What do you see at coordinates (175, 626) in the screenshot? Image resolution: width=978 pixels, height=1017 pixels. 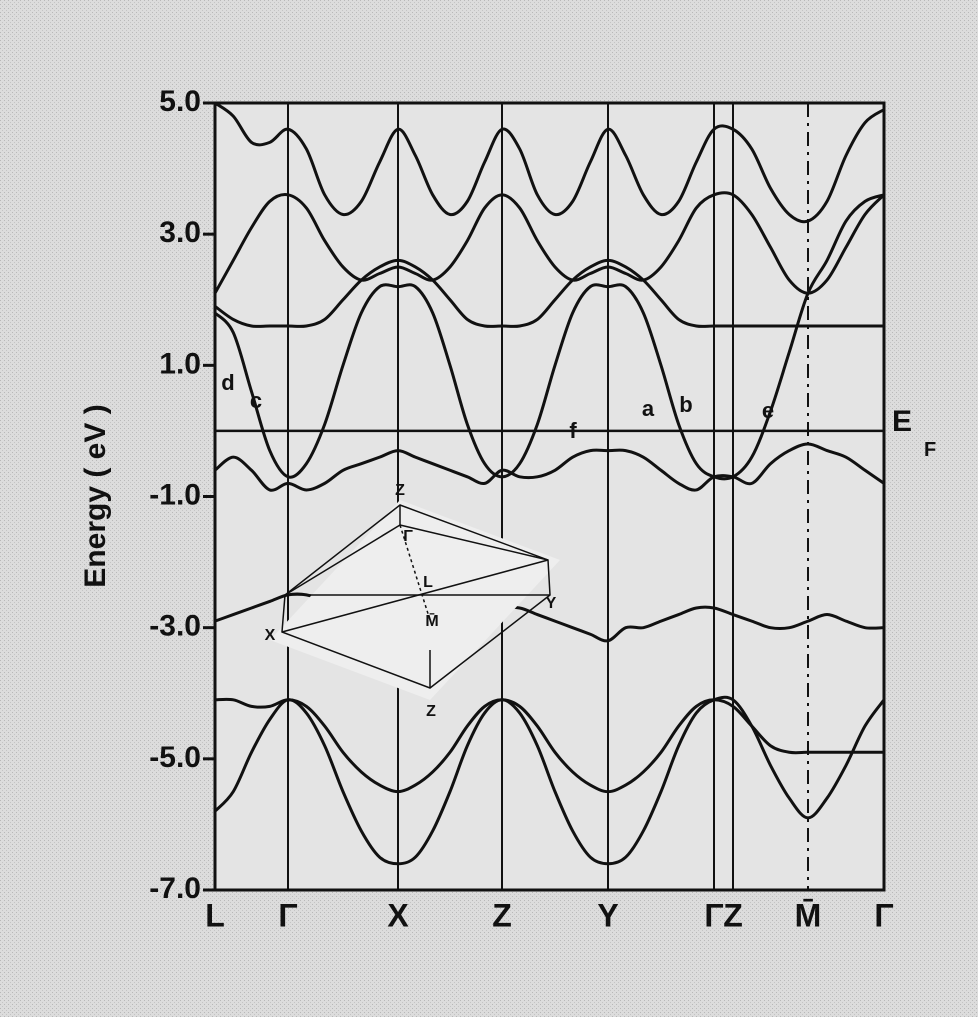 I see `y-tick-label: -3.0` at bounding box center [175, 626].